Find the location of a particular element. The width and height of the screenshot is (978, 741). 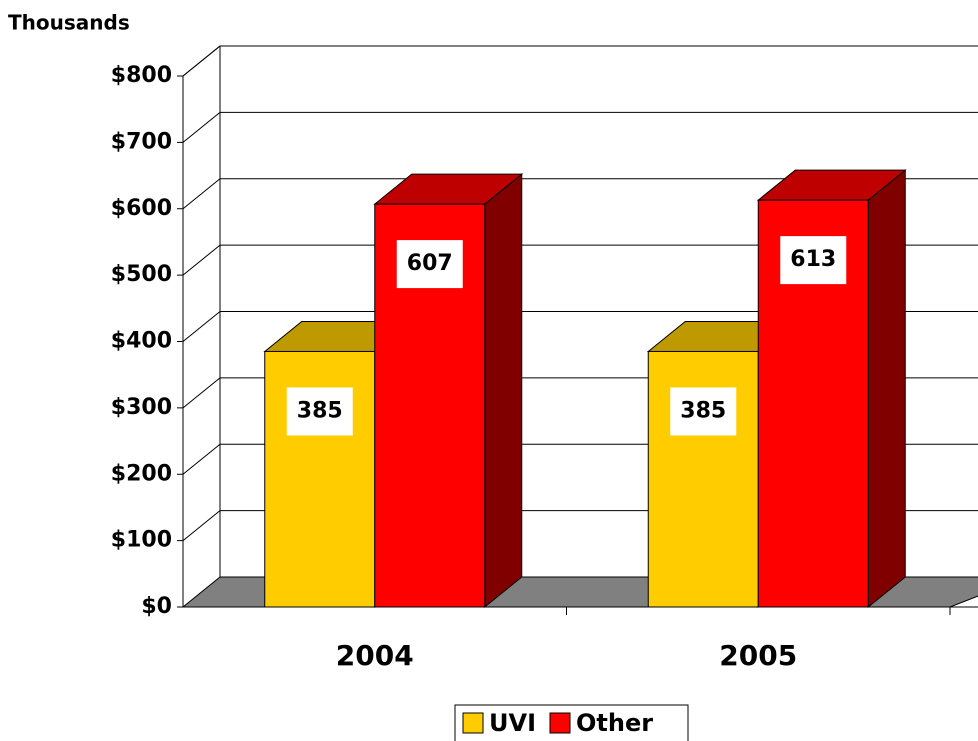

y-tick-label: $600 is located at coordinates (141, 208).